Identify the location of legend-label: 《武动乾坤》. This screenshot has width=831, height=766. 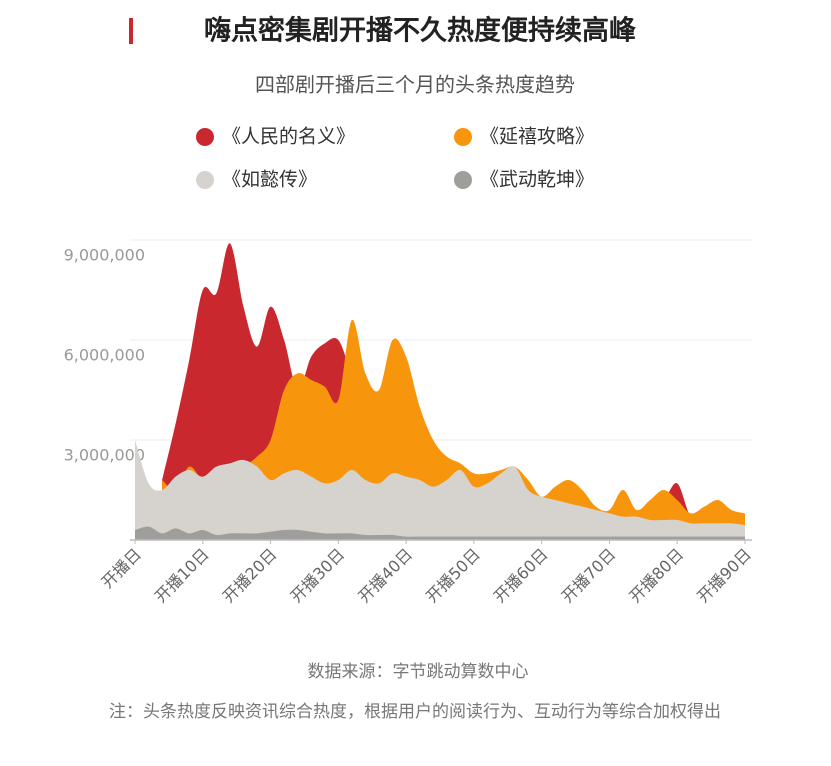
(537, 180).